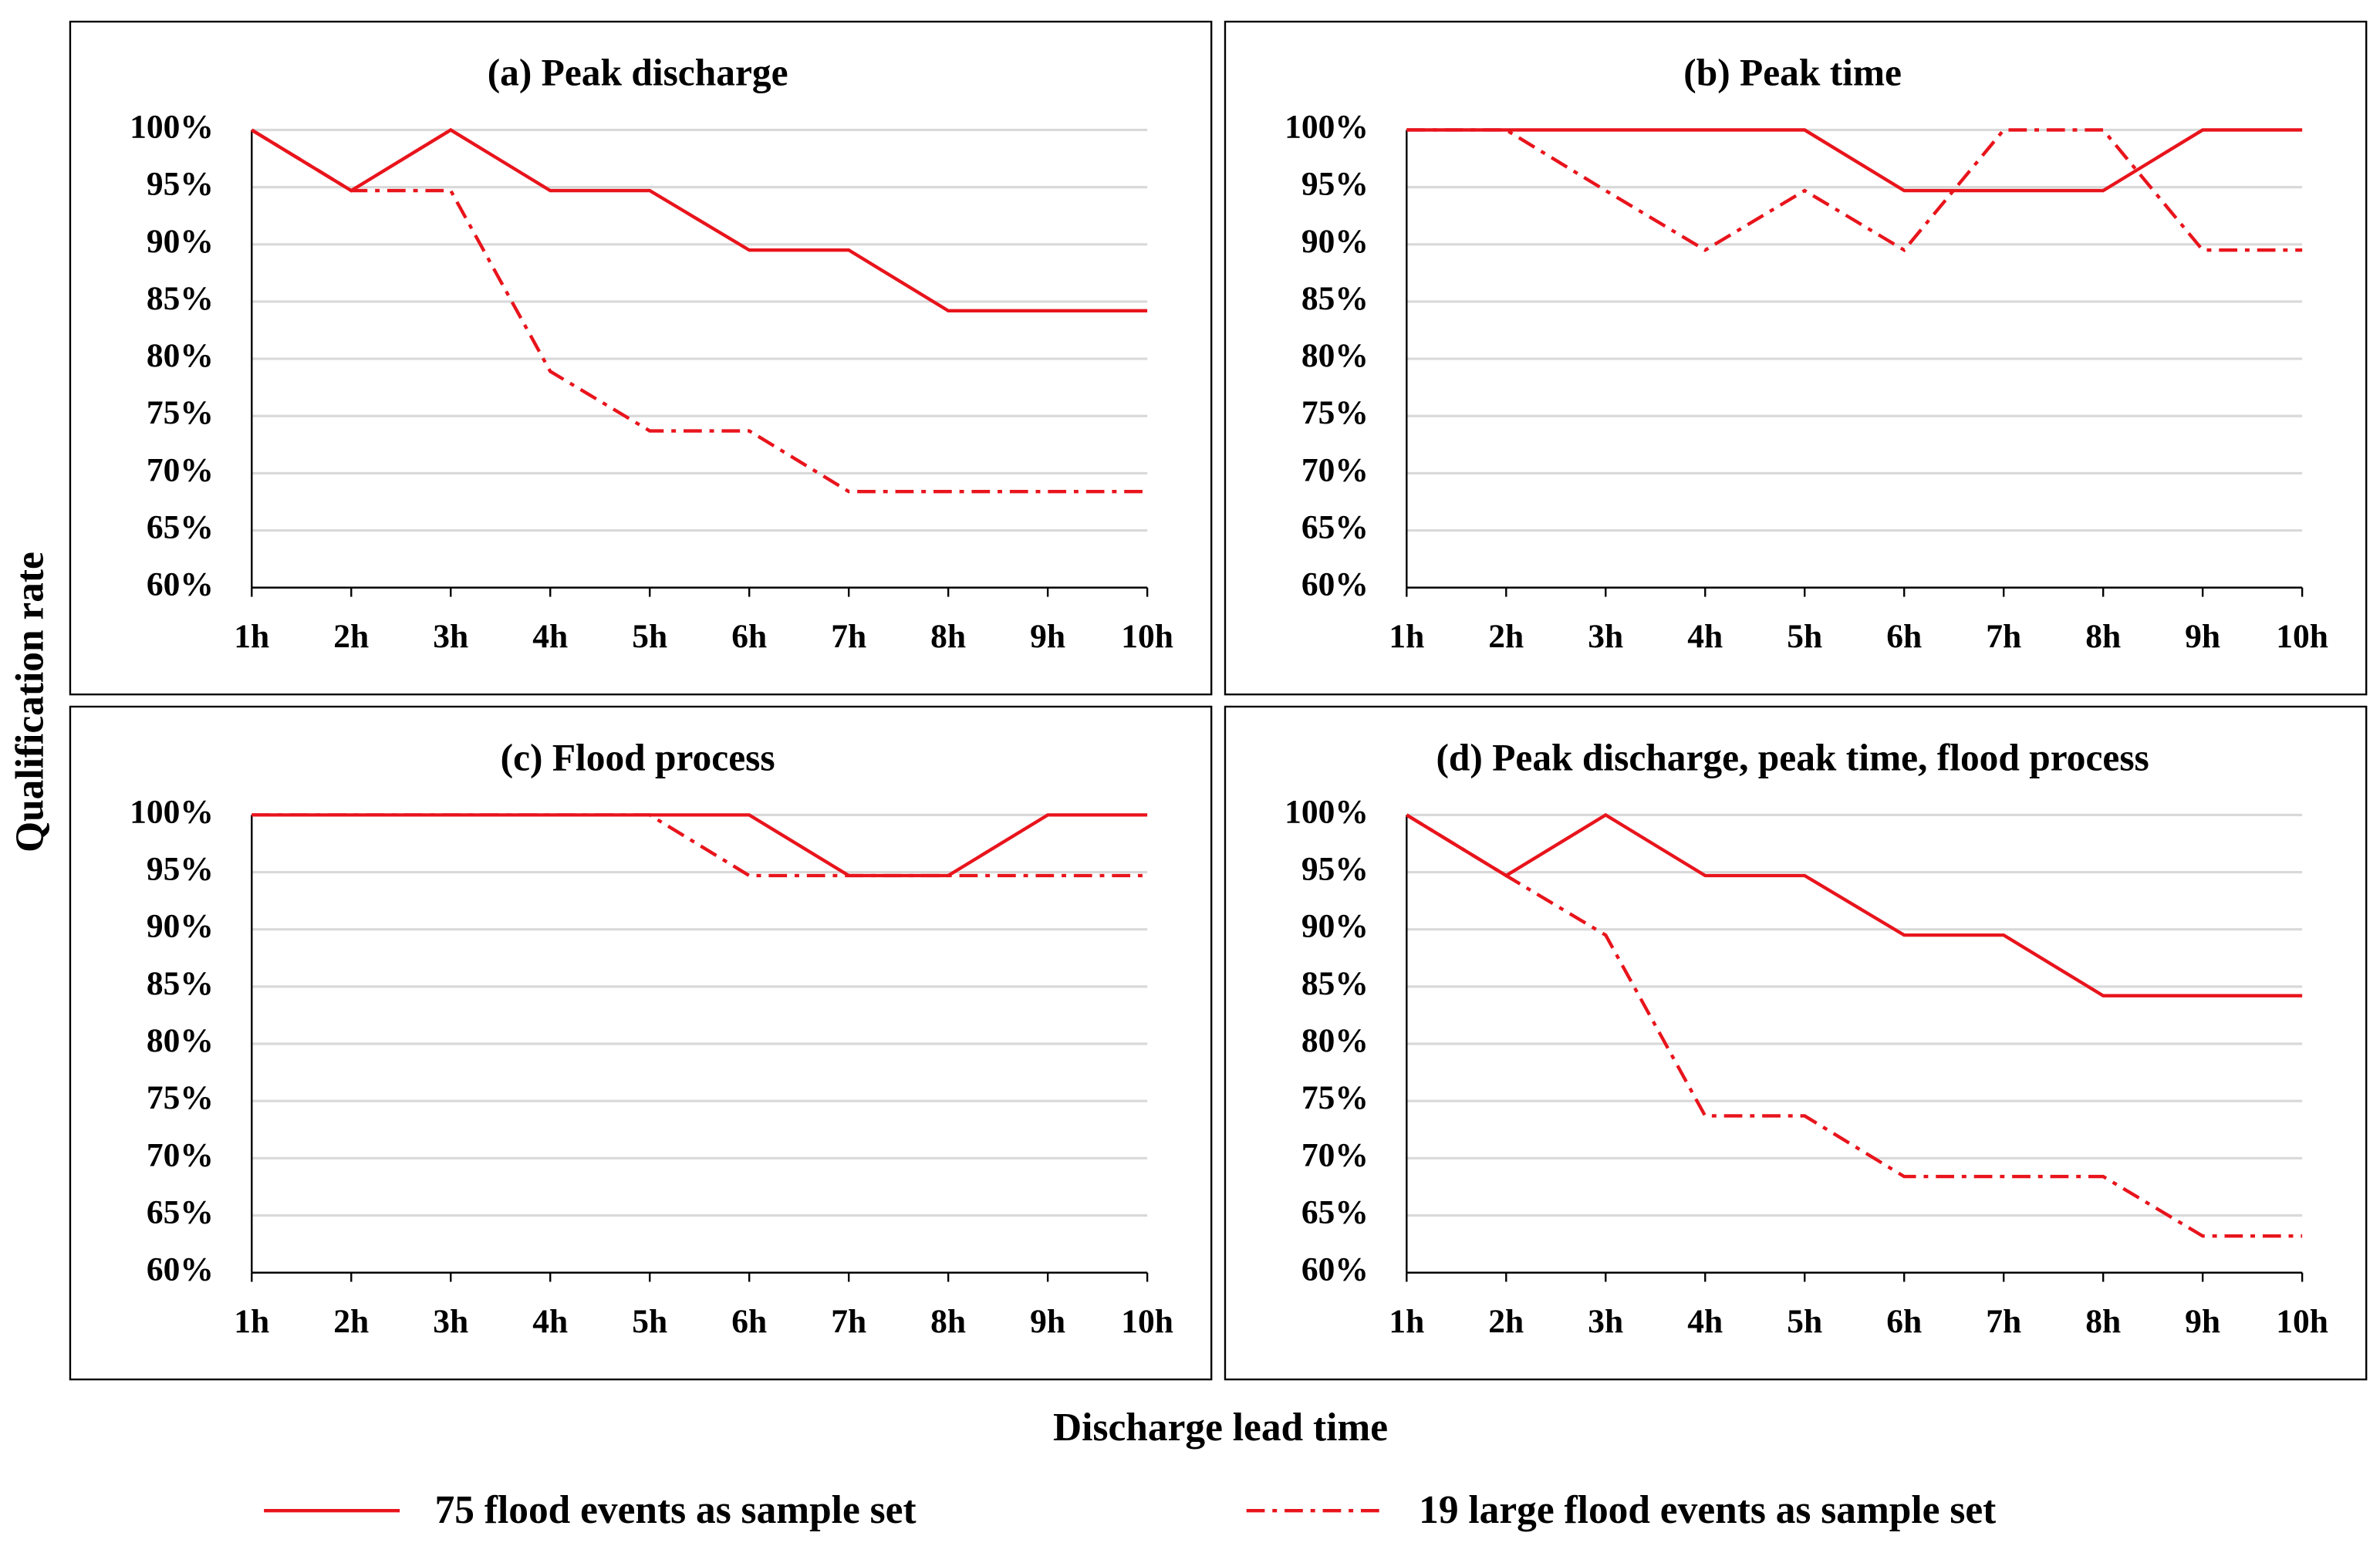 This screenshot has height=1546, width=2380. Describe the element at coordinates (30, 702) in the screenshot. I see `y-axis-title: Qualification rate` at that location.